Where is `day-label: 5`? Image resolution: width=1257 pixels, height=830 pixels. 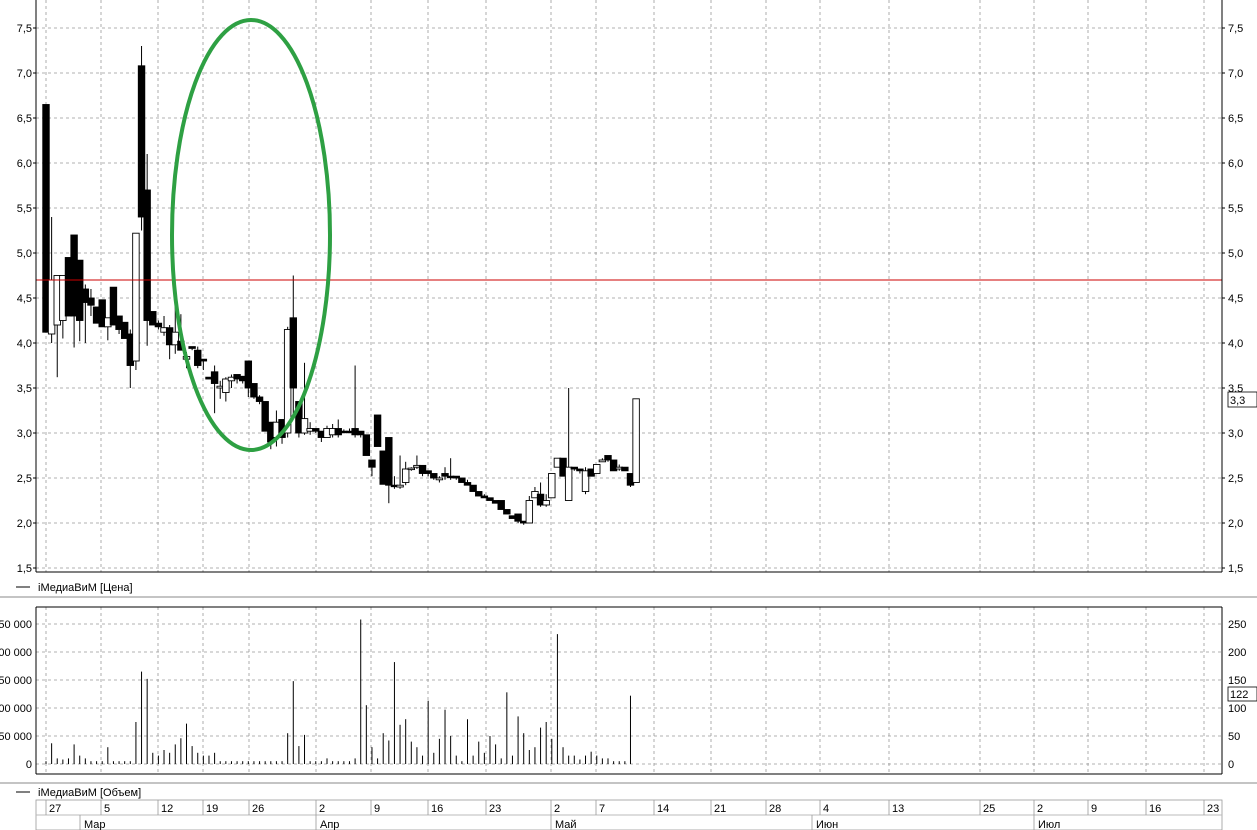
day-label: 5 is located at coordinates (107, 809).